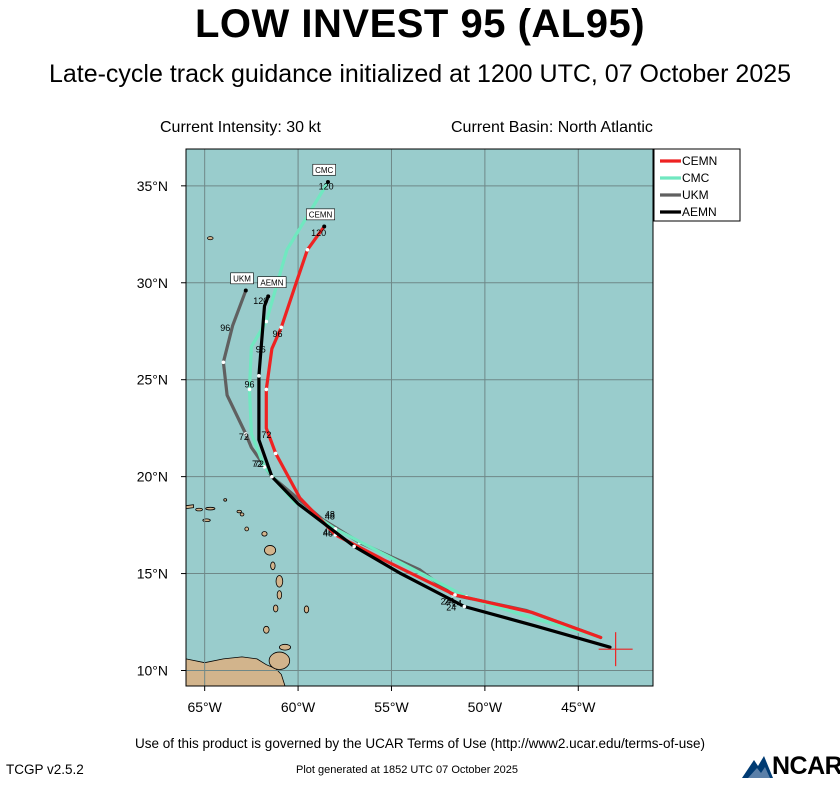 The image size is (840, 785). Describe the element at coordinates (248, 461) in the screenshot. I see `land-masses` at that location.